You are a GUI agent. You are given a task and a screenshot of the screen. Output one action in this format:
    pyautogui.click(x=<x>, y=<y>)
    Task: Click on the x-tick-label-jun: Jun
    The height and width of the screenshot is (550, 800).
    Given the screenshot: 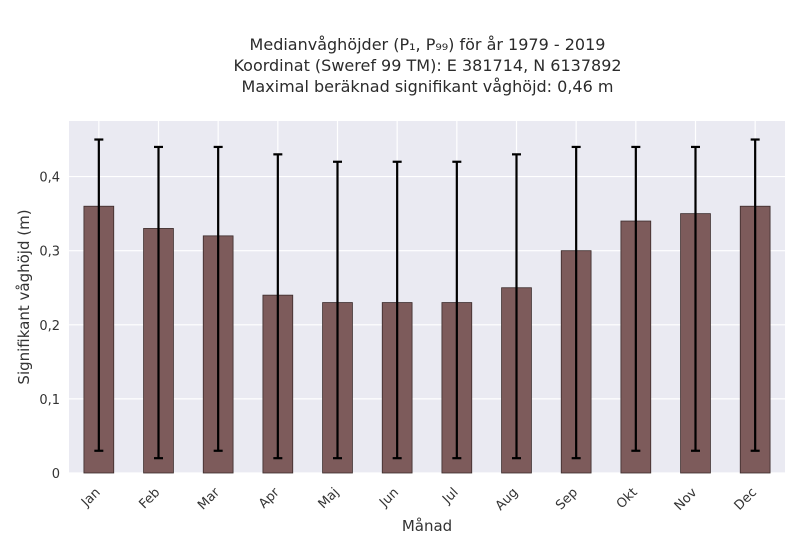 What is the action you would take?
    pyautogui.click(x=389, y=498)
    